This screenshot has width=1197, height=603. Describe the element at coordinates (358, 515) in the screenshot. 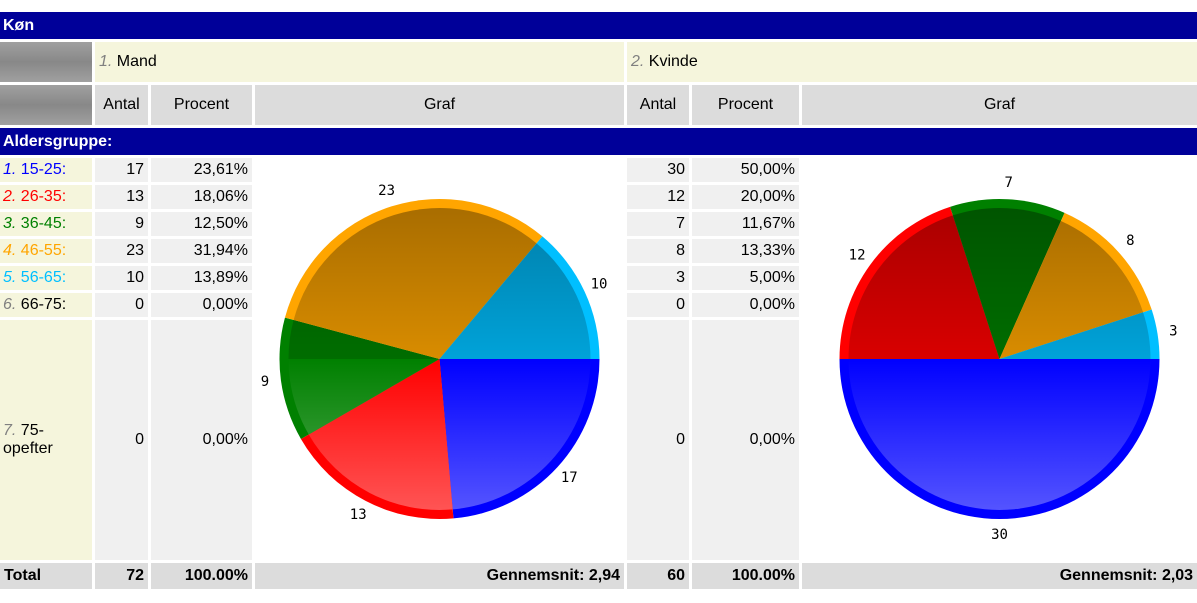

I see `slice-label: 13` at that location.